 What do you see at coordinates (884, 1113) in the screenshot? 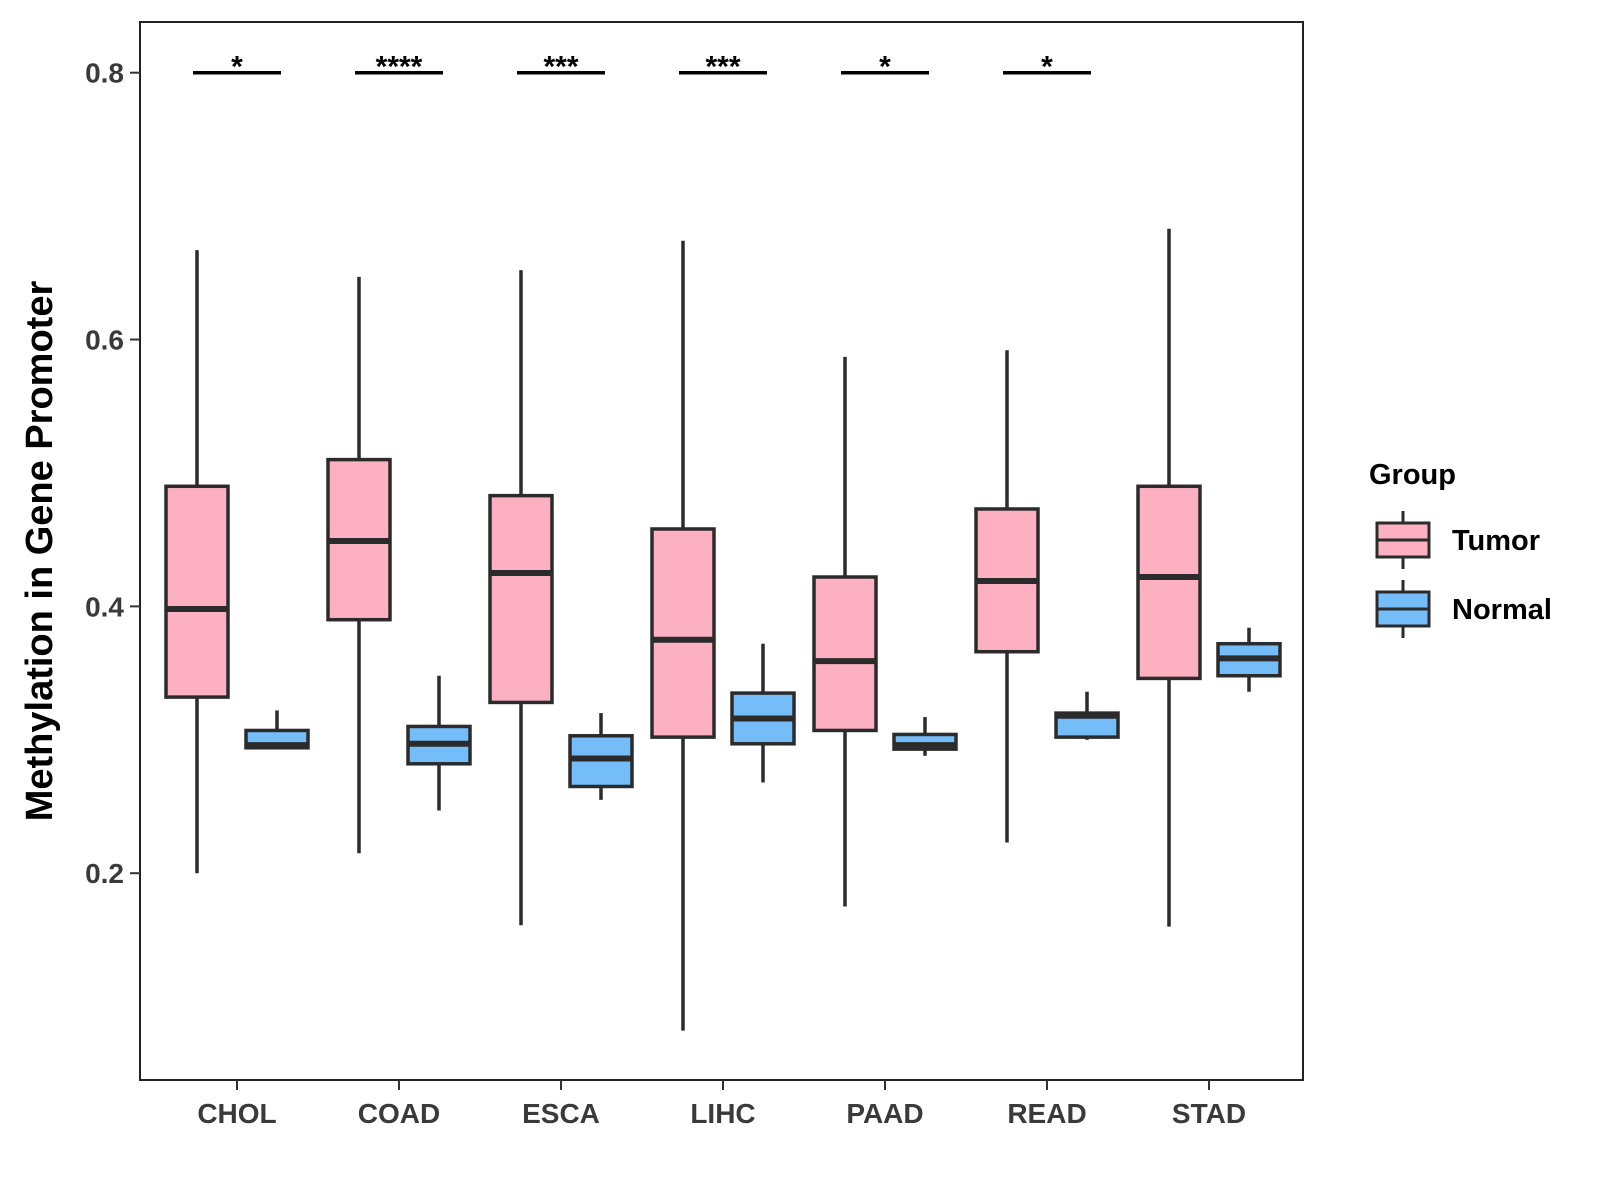
I see `x-tick-label: PAAD` at bounding box center [884, 1113].